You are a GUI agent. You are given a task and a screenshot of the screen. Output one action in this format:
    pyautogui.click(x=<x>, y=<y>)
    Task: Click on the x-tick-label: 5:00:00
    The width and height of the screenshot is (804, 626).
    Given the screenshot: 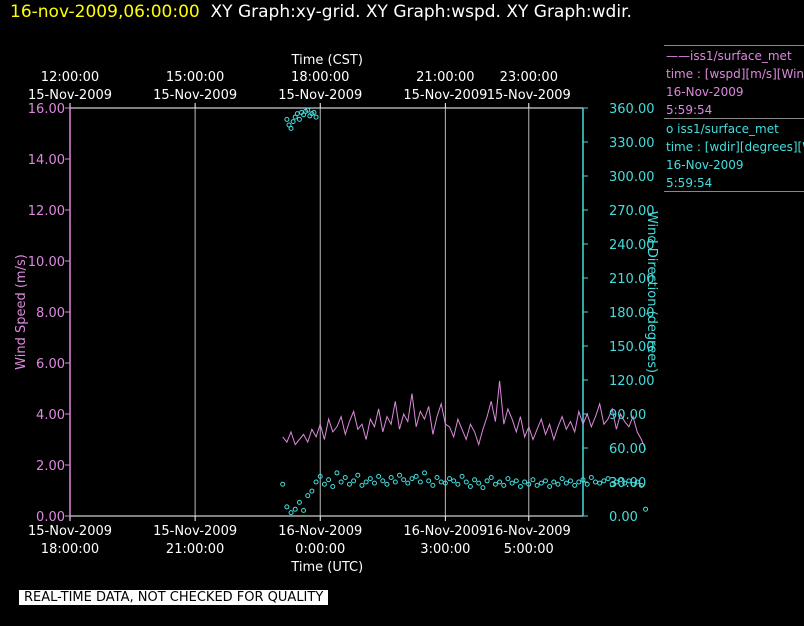 What is the action you would take?
    pyautogui.click(x=529, y=549)
    